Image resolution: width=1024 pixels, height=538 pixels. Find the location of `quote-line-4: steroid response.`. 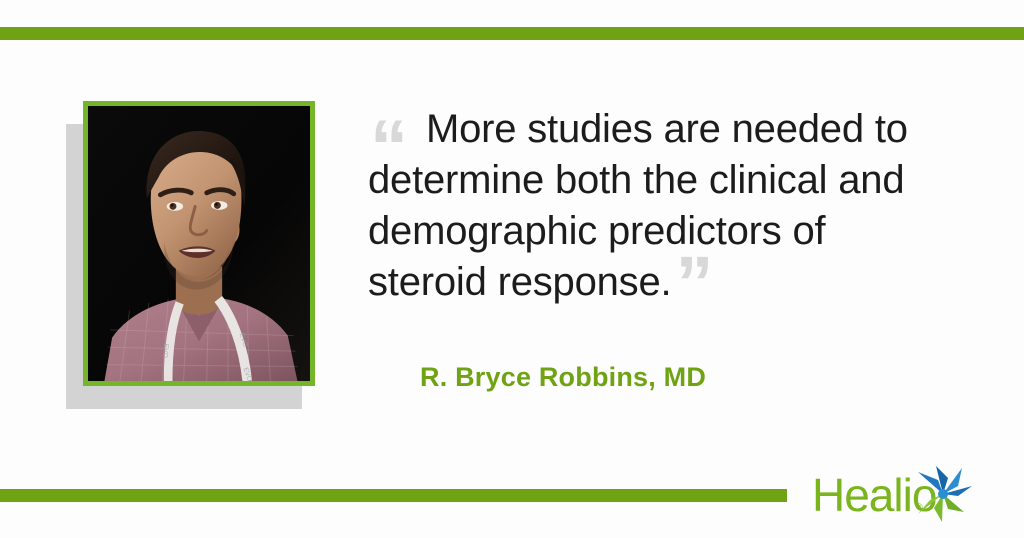

quote-line-4: steroid response. is located at coordinates (520, 282).